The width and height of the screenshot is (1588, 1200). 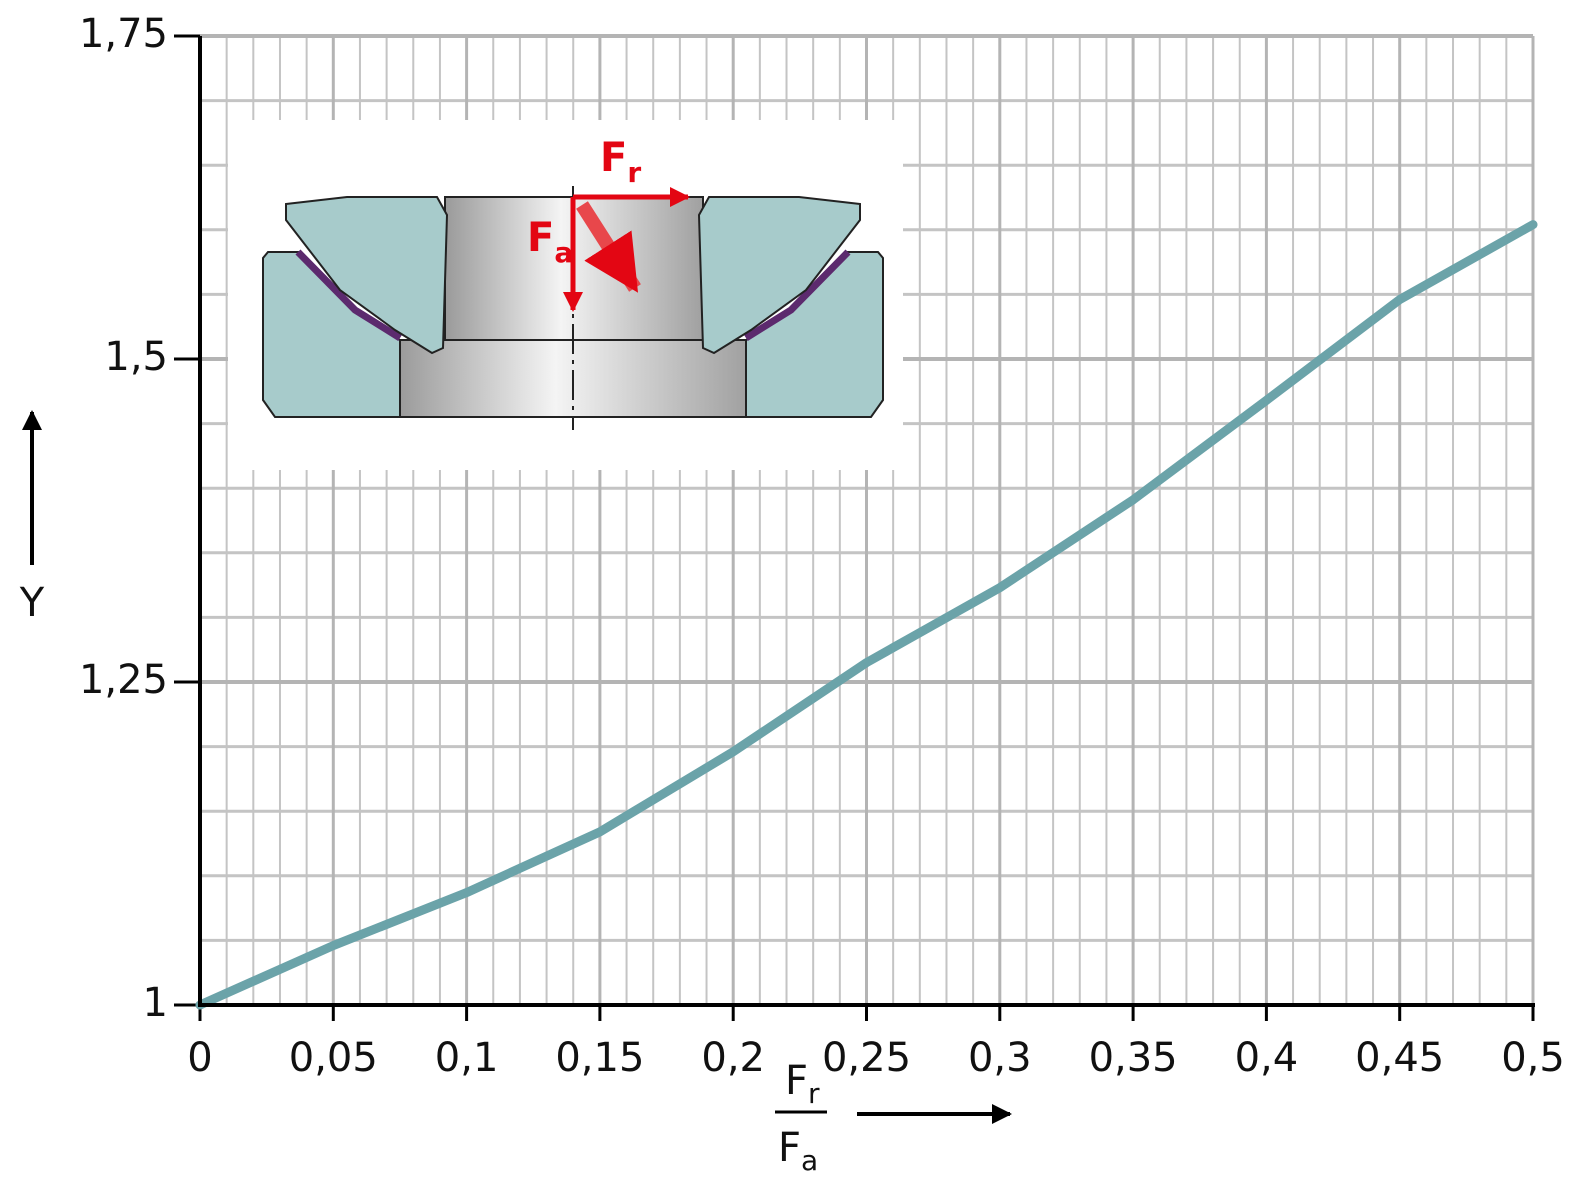 What do you see at coordinates (348, 295) in the screenshot?
I see `cage-left` at bounding box center [348, 295].